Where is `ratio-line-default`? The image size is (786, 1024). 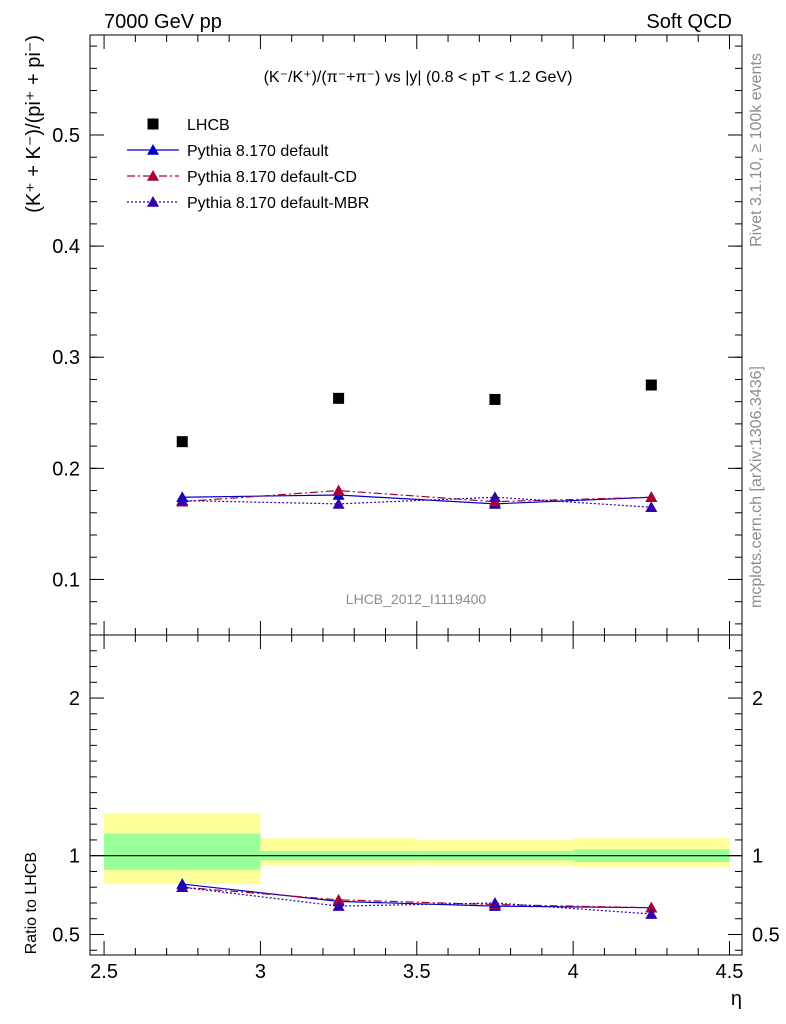
ratio-line-default is located at coordinates (417, 896).